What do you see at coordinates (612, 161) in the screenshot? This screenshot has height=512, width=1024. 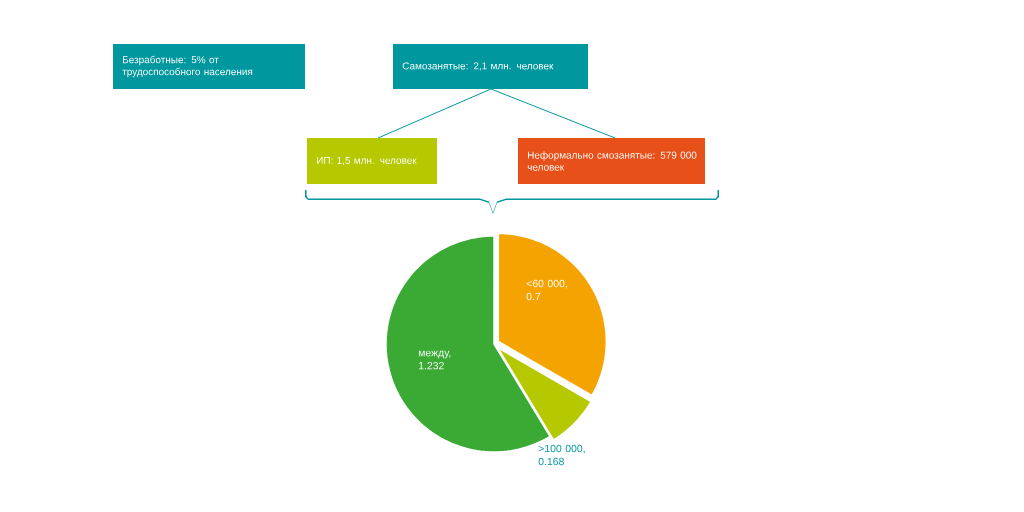 I see `text: Неформально смозанятые: 579 000 человек` at bounding box center [612, 161].